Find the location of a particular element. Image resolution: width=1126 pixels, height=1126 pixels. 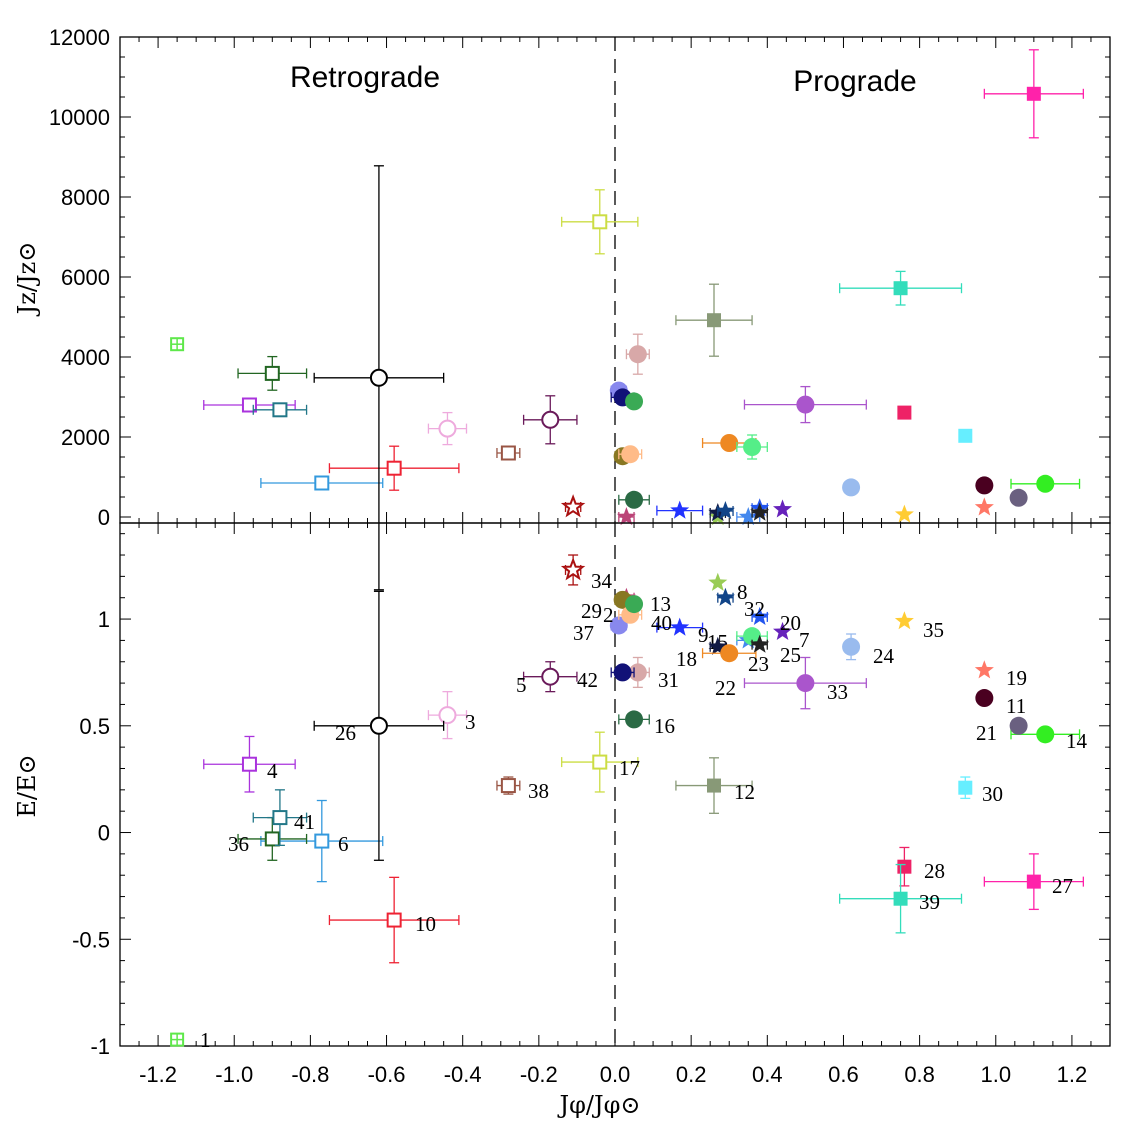

y-tick-label: 6000 is located at coordinates (85, 277).